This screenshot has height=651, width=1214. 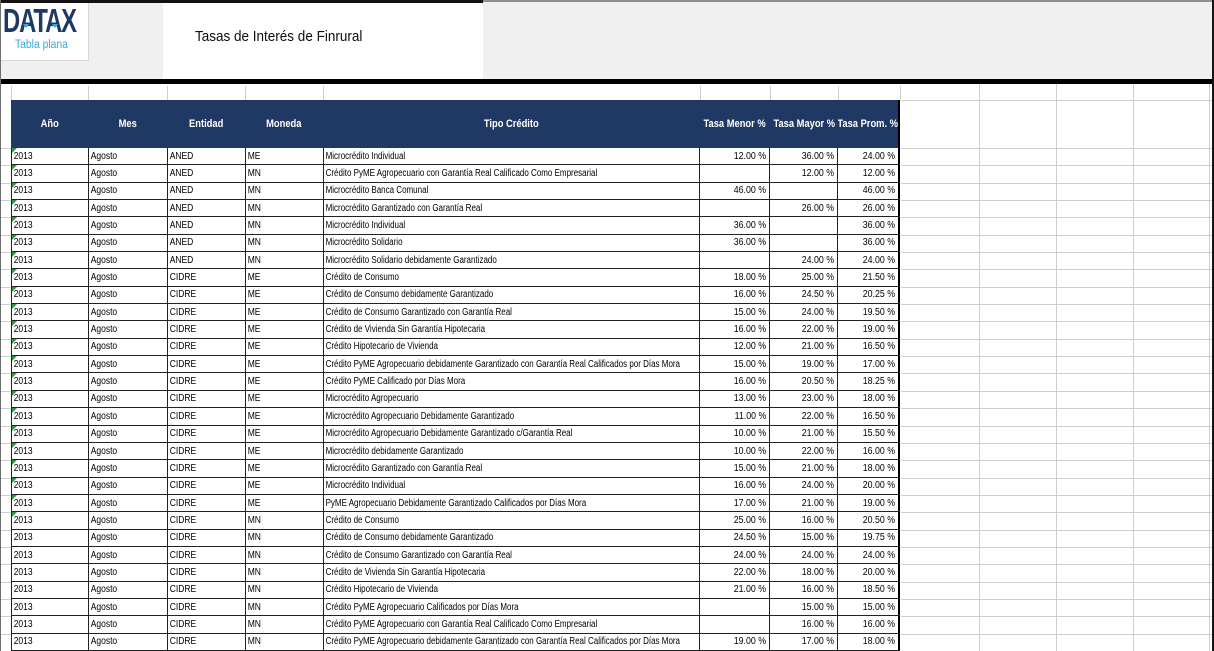 I want to click on column-header-entidad: Entidad, so click(x=206, y=124).